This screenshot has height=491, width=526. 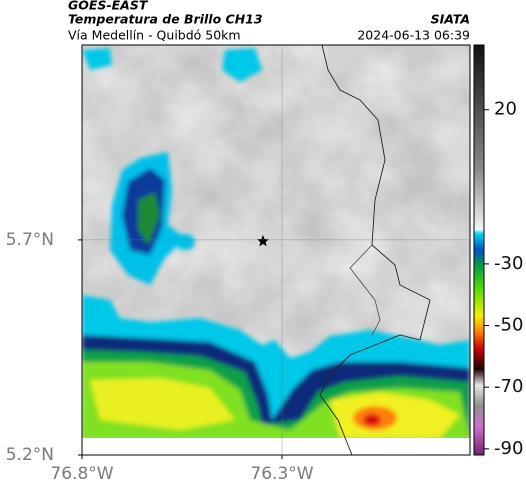 I want to click on colorbar-tick-label: -70, so click(x=508, y=386).